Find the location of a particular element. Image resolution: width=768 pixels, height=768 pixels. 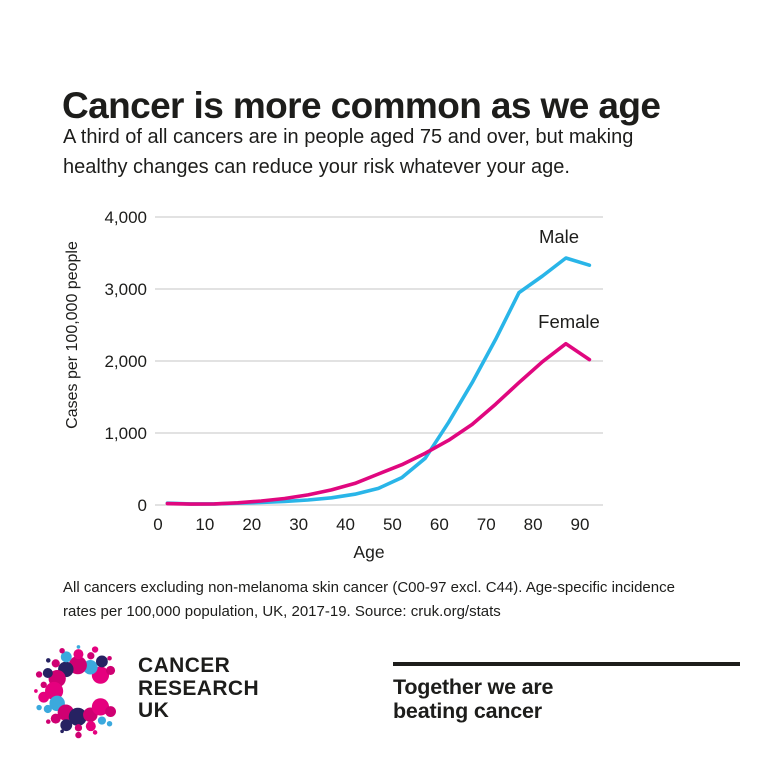

y-tick-label-1000: 1,000 is located at coordinates (125, 433).